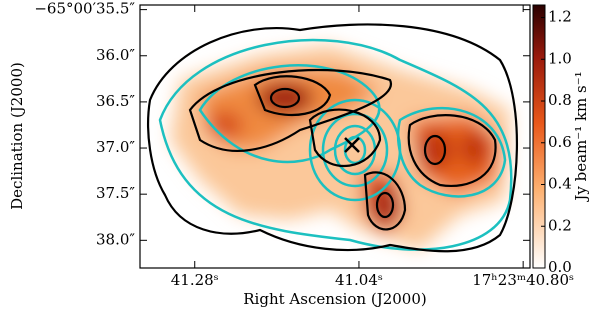 The image size is (598, 322). Describe the element at coordinates (560, 58) in the screenshot. I see `colorbar-tick-label: 1.0` at that location.